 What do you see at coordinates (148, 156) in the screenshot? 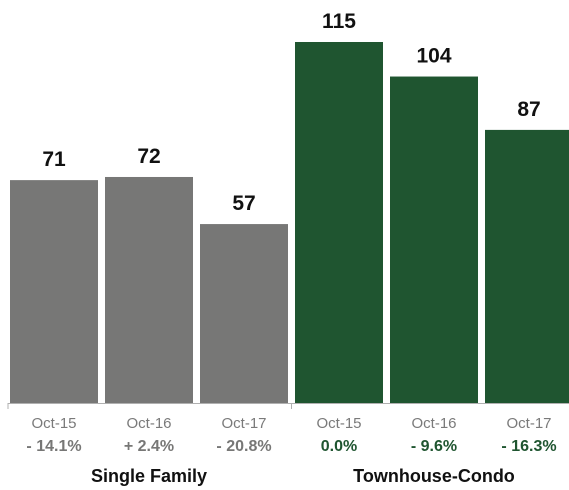
I see `bar-value-label: 72` at bounding box center [148, 156].